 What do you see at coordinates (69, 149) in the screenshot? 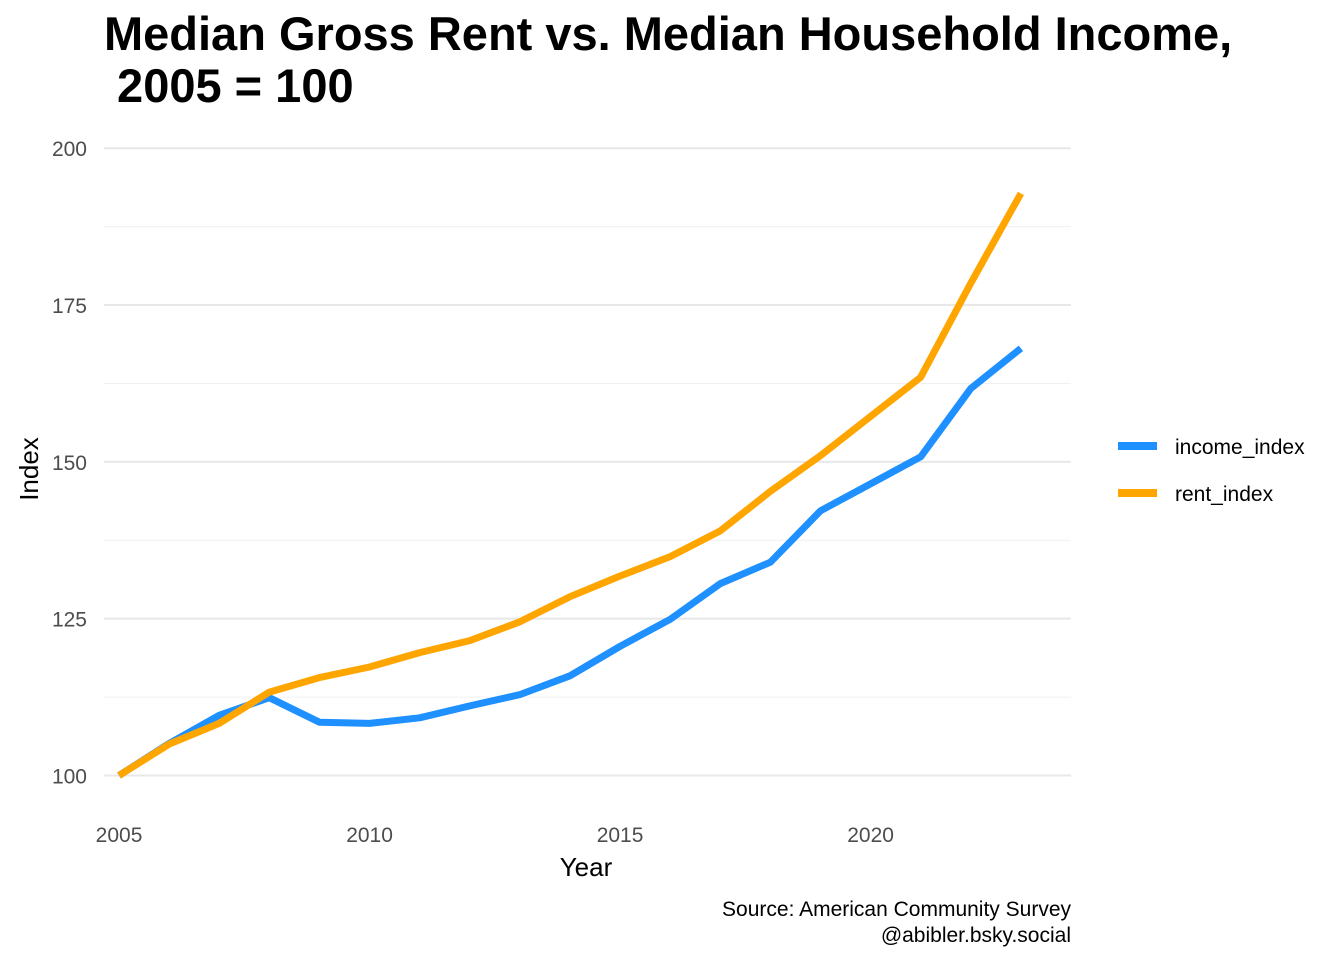
I see `y-tick-label: 200` at bounding box center [69, 149].